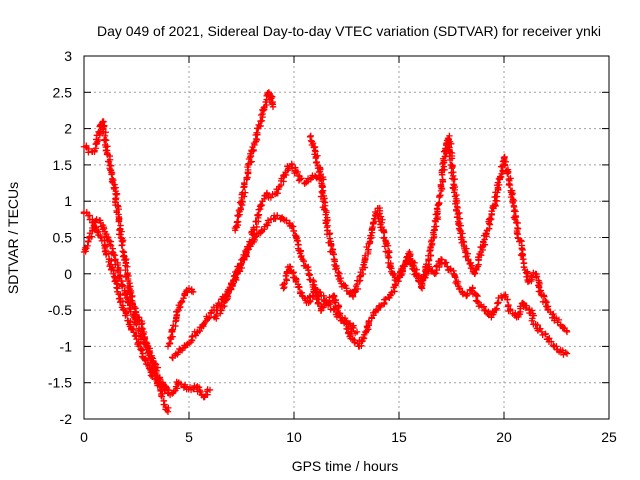  What do you see at coordinates (609, 437) in the screenshot?
I see `x-tick-label: 25` at bounding box center [609, 437].